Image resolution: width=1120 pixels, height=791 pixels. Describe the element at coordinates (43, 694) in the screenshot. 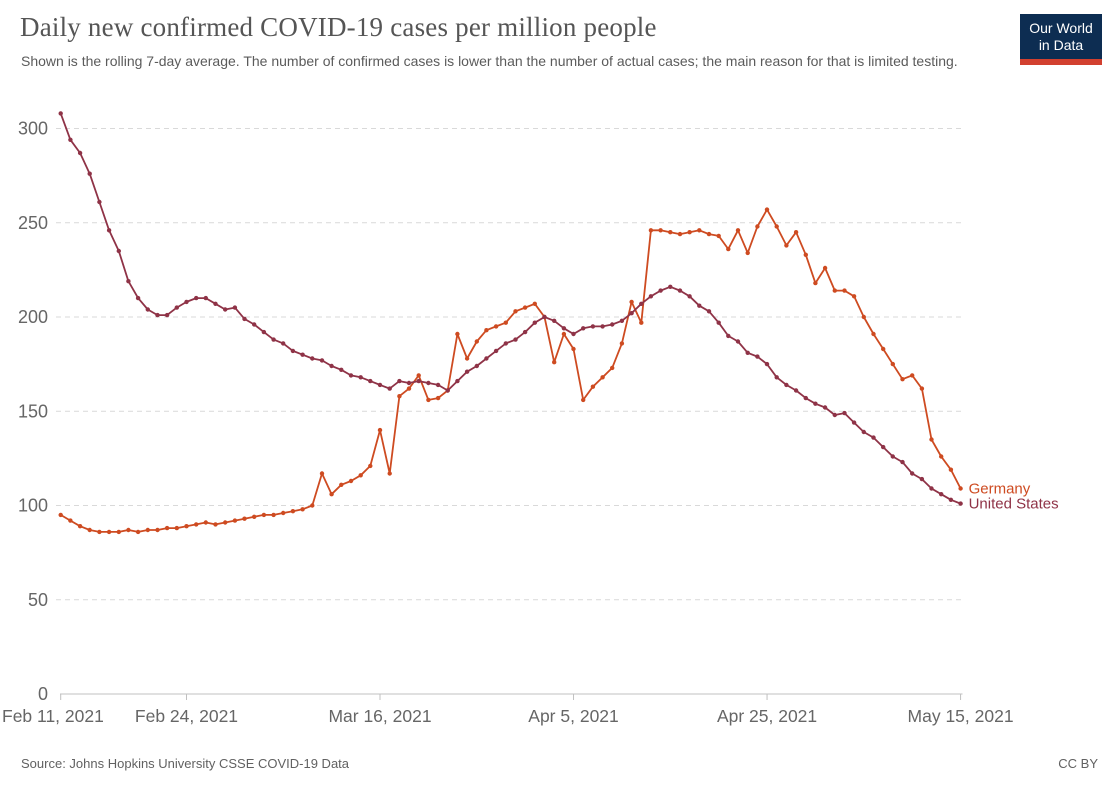

I see `y-axis-tick-label: 0` at that location.